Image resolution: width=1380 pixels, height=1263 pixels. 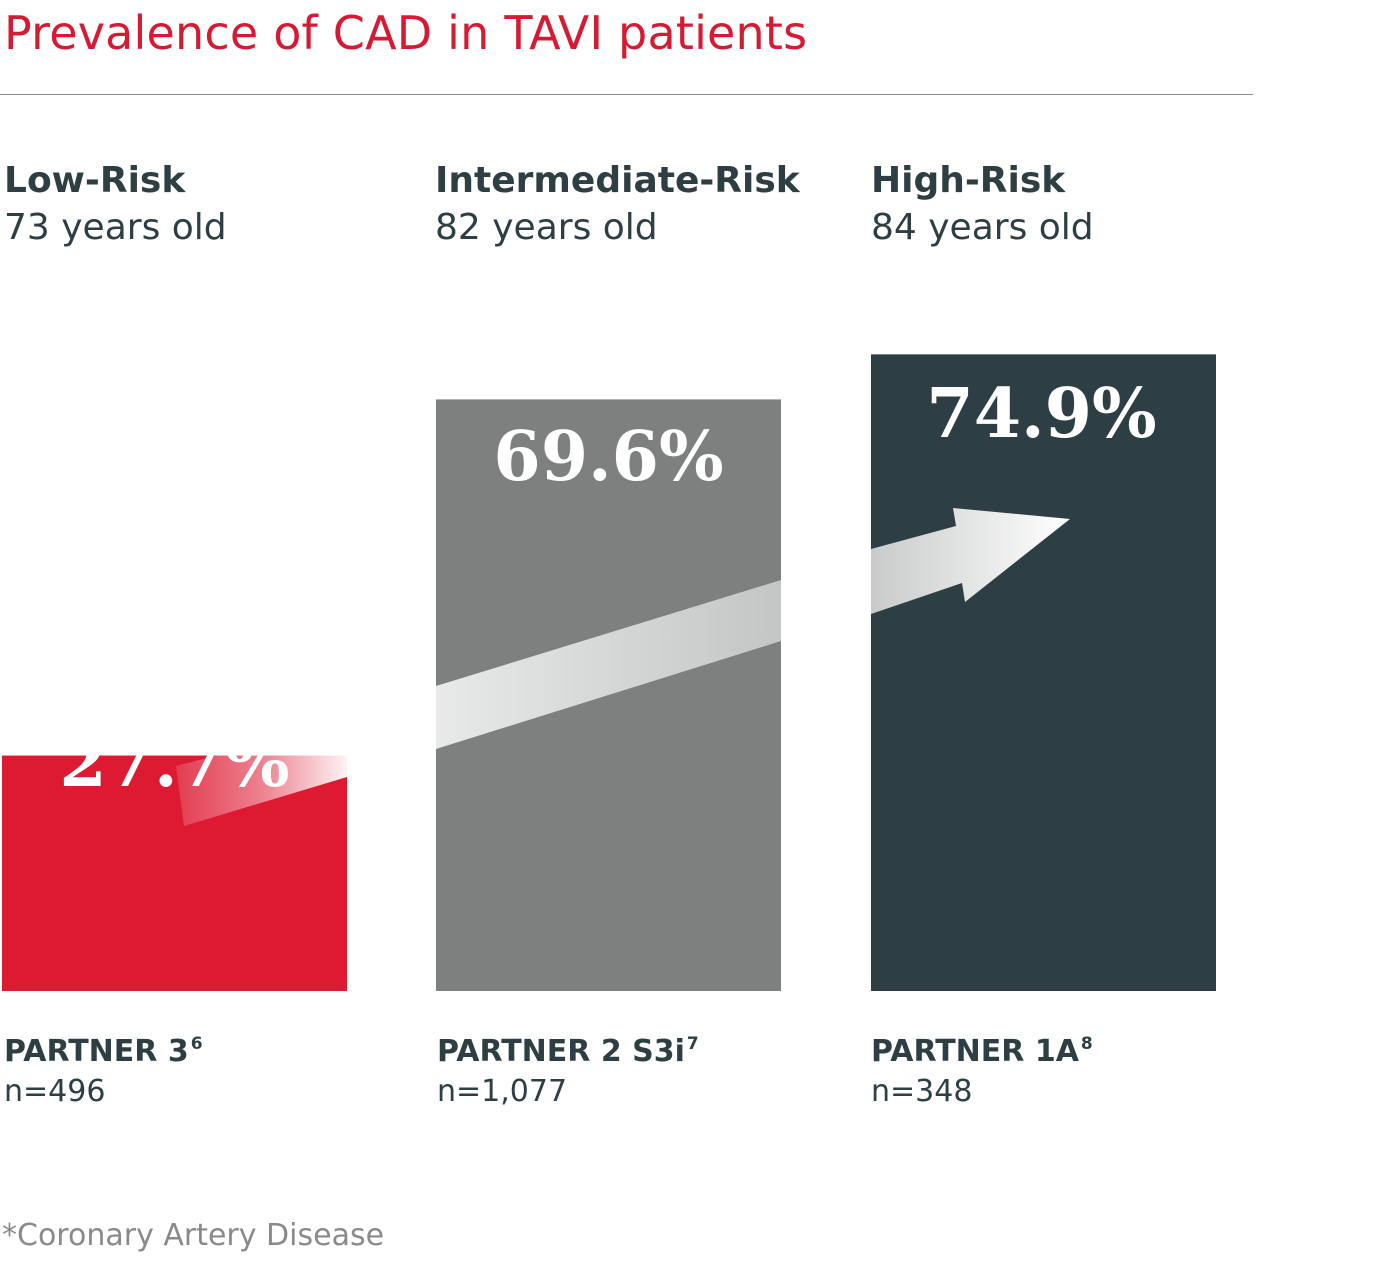 What do you see at coordinates (174, 763) in the screenshot?
I see `value-label: 27.7%` at bounding box center [174, 763].